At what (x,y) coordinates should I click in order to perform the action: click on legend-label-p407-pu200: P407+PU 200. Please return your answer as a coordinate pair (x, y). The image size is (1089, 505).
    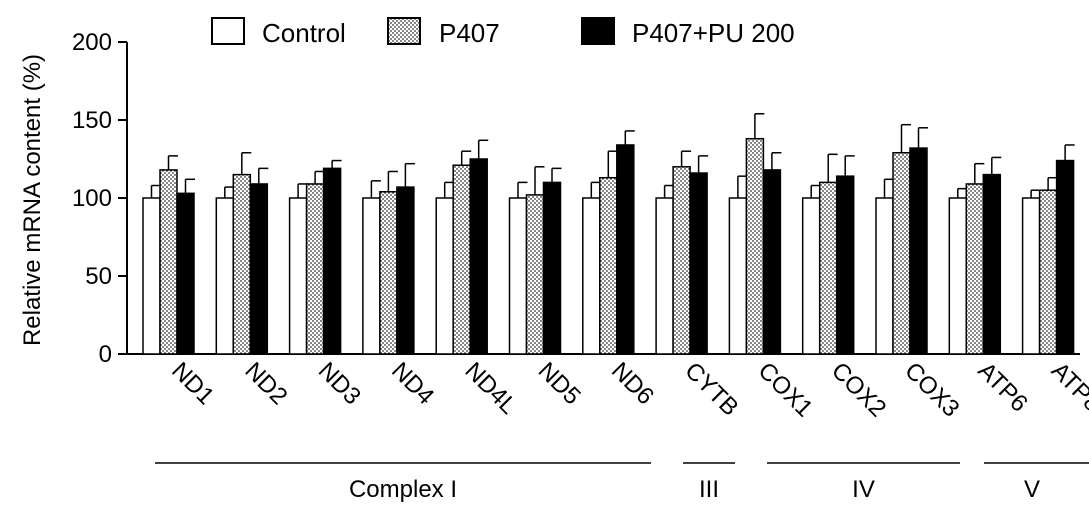
    Looking at the image, I should click on (713, 33).